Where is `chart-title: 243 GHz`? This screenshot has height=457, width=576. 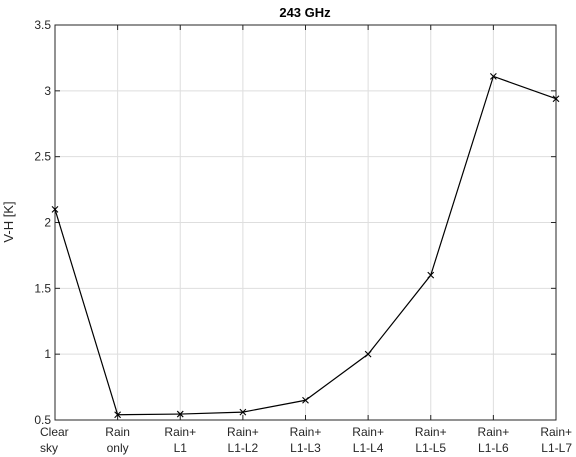
chart-title: 243 GHz is located at coordinates (305, 12).